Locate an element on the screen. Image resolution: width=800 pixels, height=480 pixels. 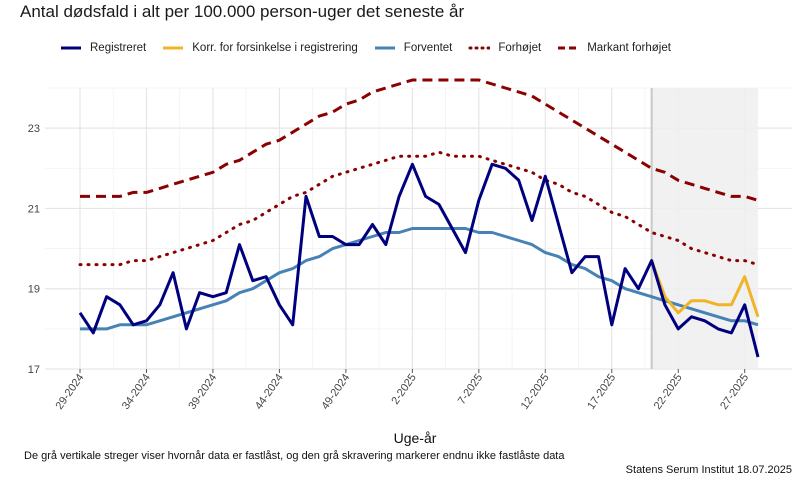
y-tick-label: 19 is located at coordinates (34, 290).